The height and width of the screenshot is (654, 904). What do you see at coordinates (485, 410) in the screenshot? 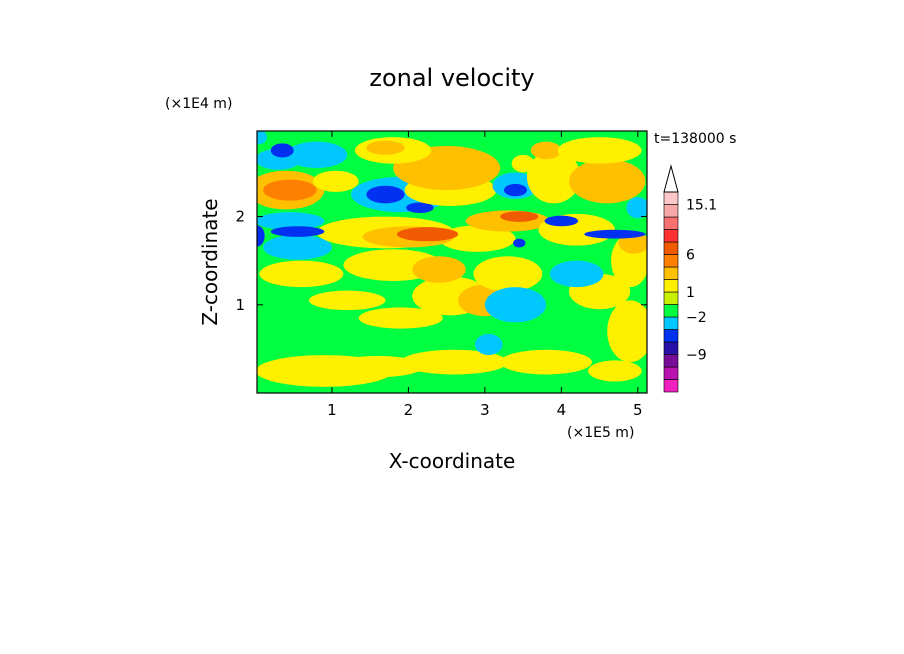
I see `x-tick-label: 3` at bounding box center [485, 410].